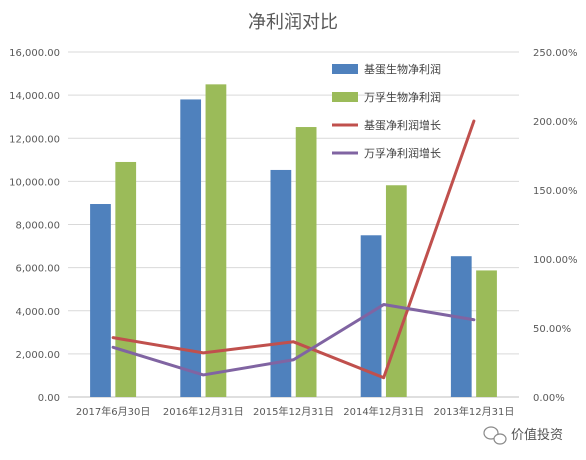  What do you see at coordinates (34, 53) in the screenshot?
I see `y-tick-label: 16,000.00` at bounding box center [34, 53].